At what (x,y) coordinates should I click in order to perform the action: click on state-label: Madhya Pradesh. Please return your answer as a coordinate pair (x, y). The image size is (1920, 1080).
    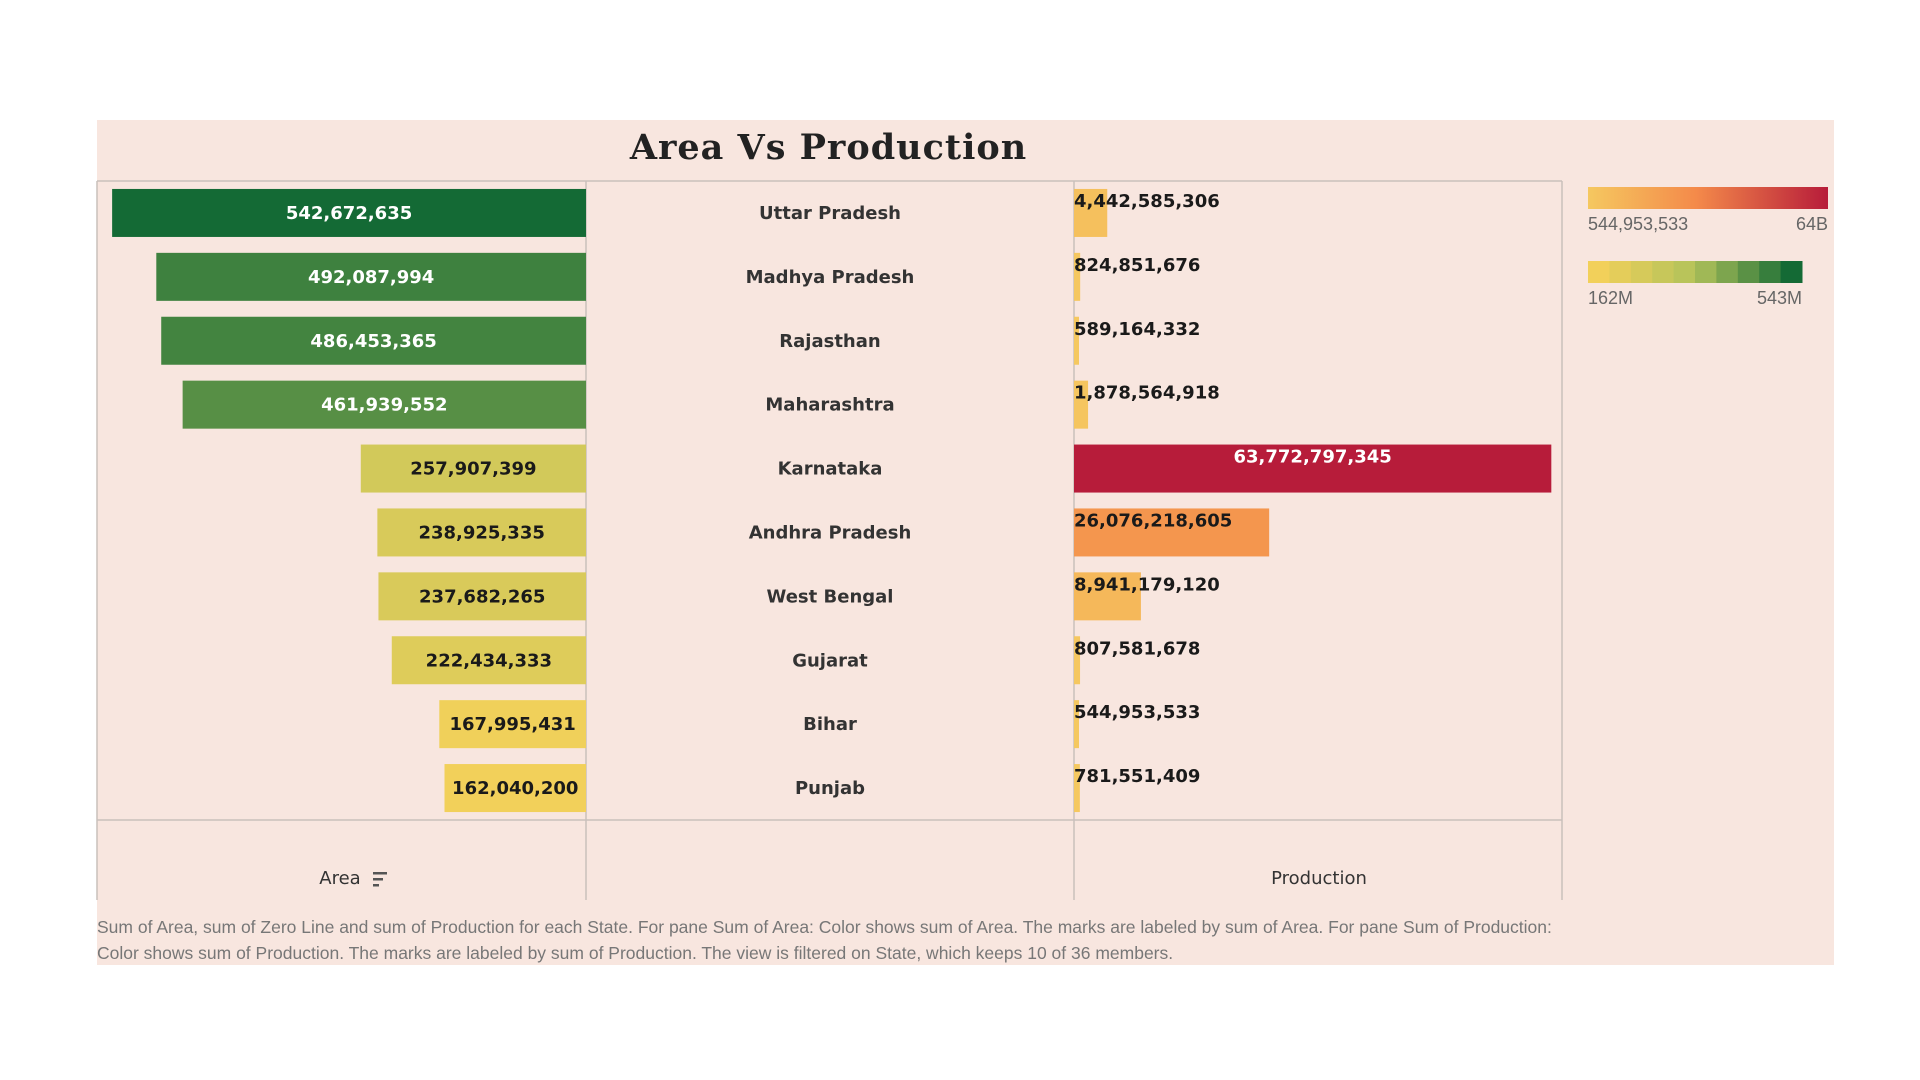
    Looking at the image, I should click on (830, 277).